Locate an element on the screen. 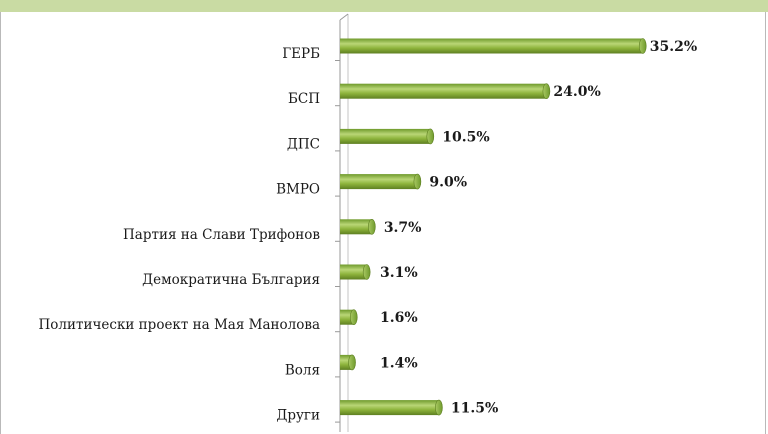 This screenshot has width=768, height=434. category-label: Политически проект на Мая Манолова is located at coordinates (179, 325).